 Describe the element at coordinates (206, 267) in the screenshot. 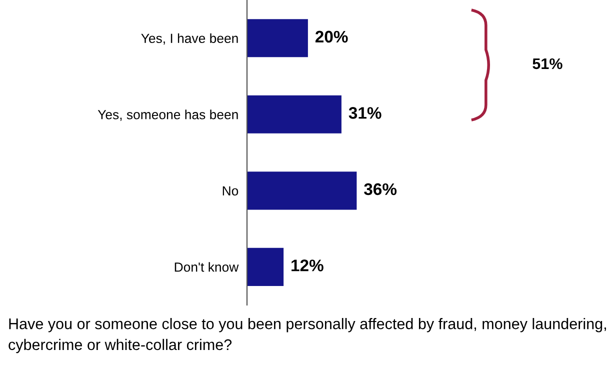

I see `y-tick-label: Don't know` at that location.